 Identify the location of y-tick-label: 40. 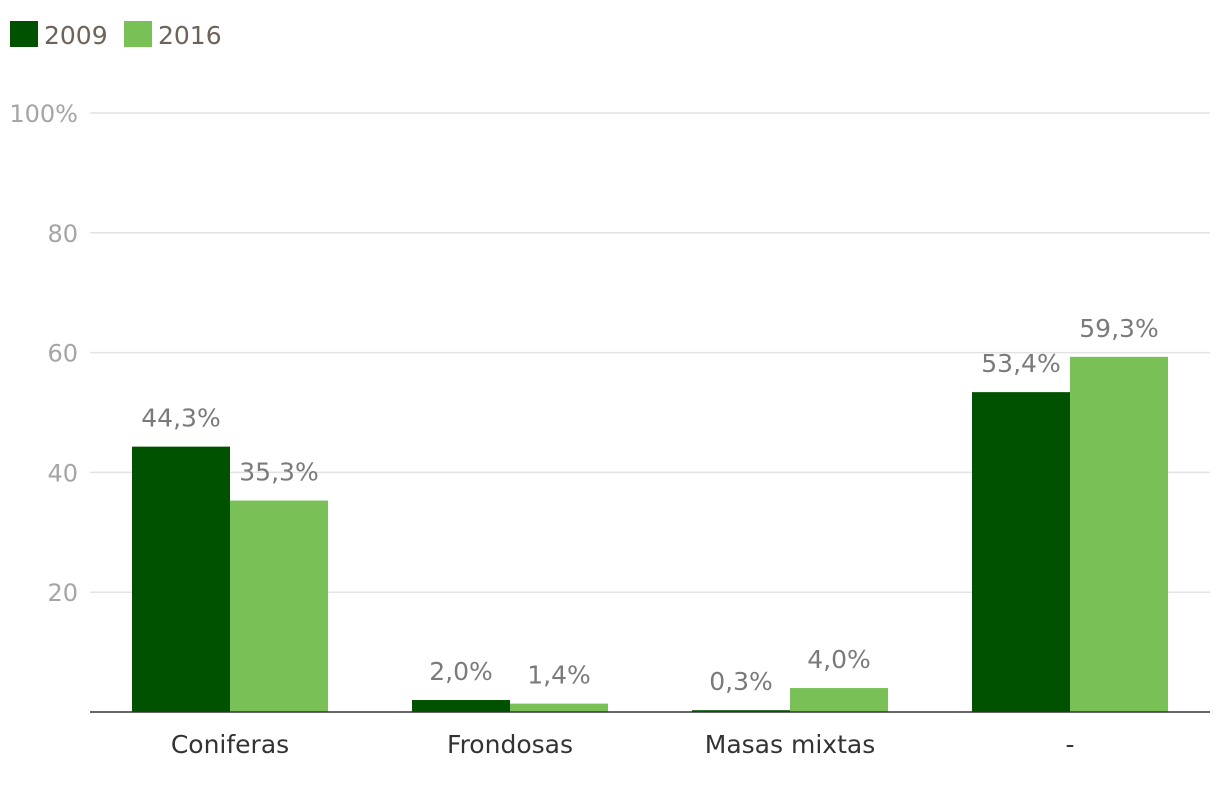
(62, 473).